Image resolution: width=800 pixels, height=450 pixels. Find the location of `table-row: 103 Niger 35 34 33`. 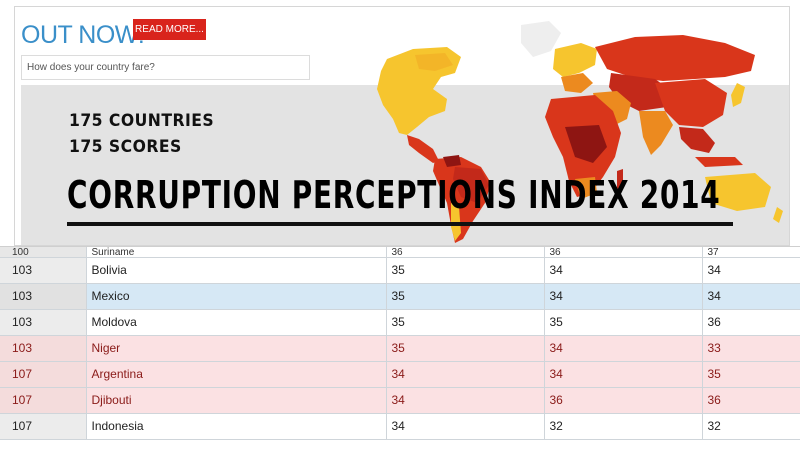

table-row: 103 Niger 35 34 33 is located at coordinates (400, 348).